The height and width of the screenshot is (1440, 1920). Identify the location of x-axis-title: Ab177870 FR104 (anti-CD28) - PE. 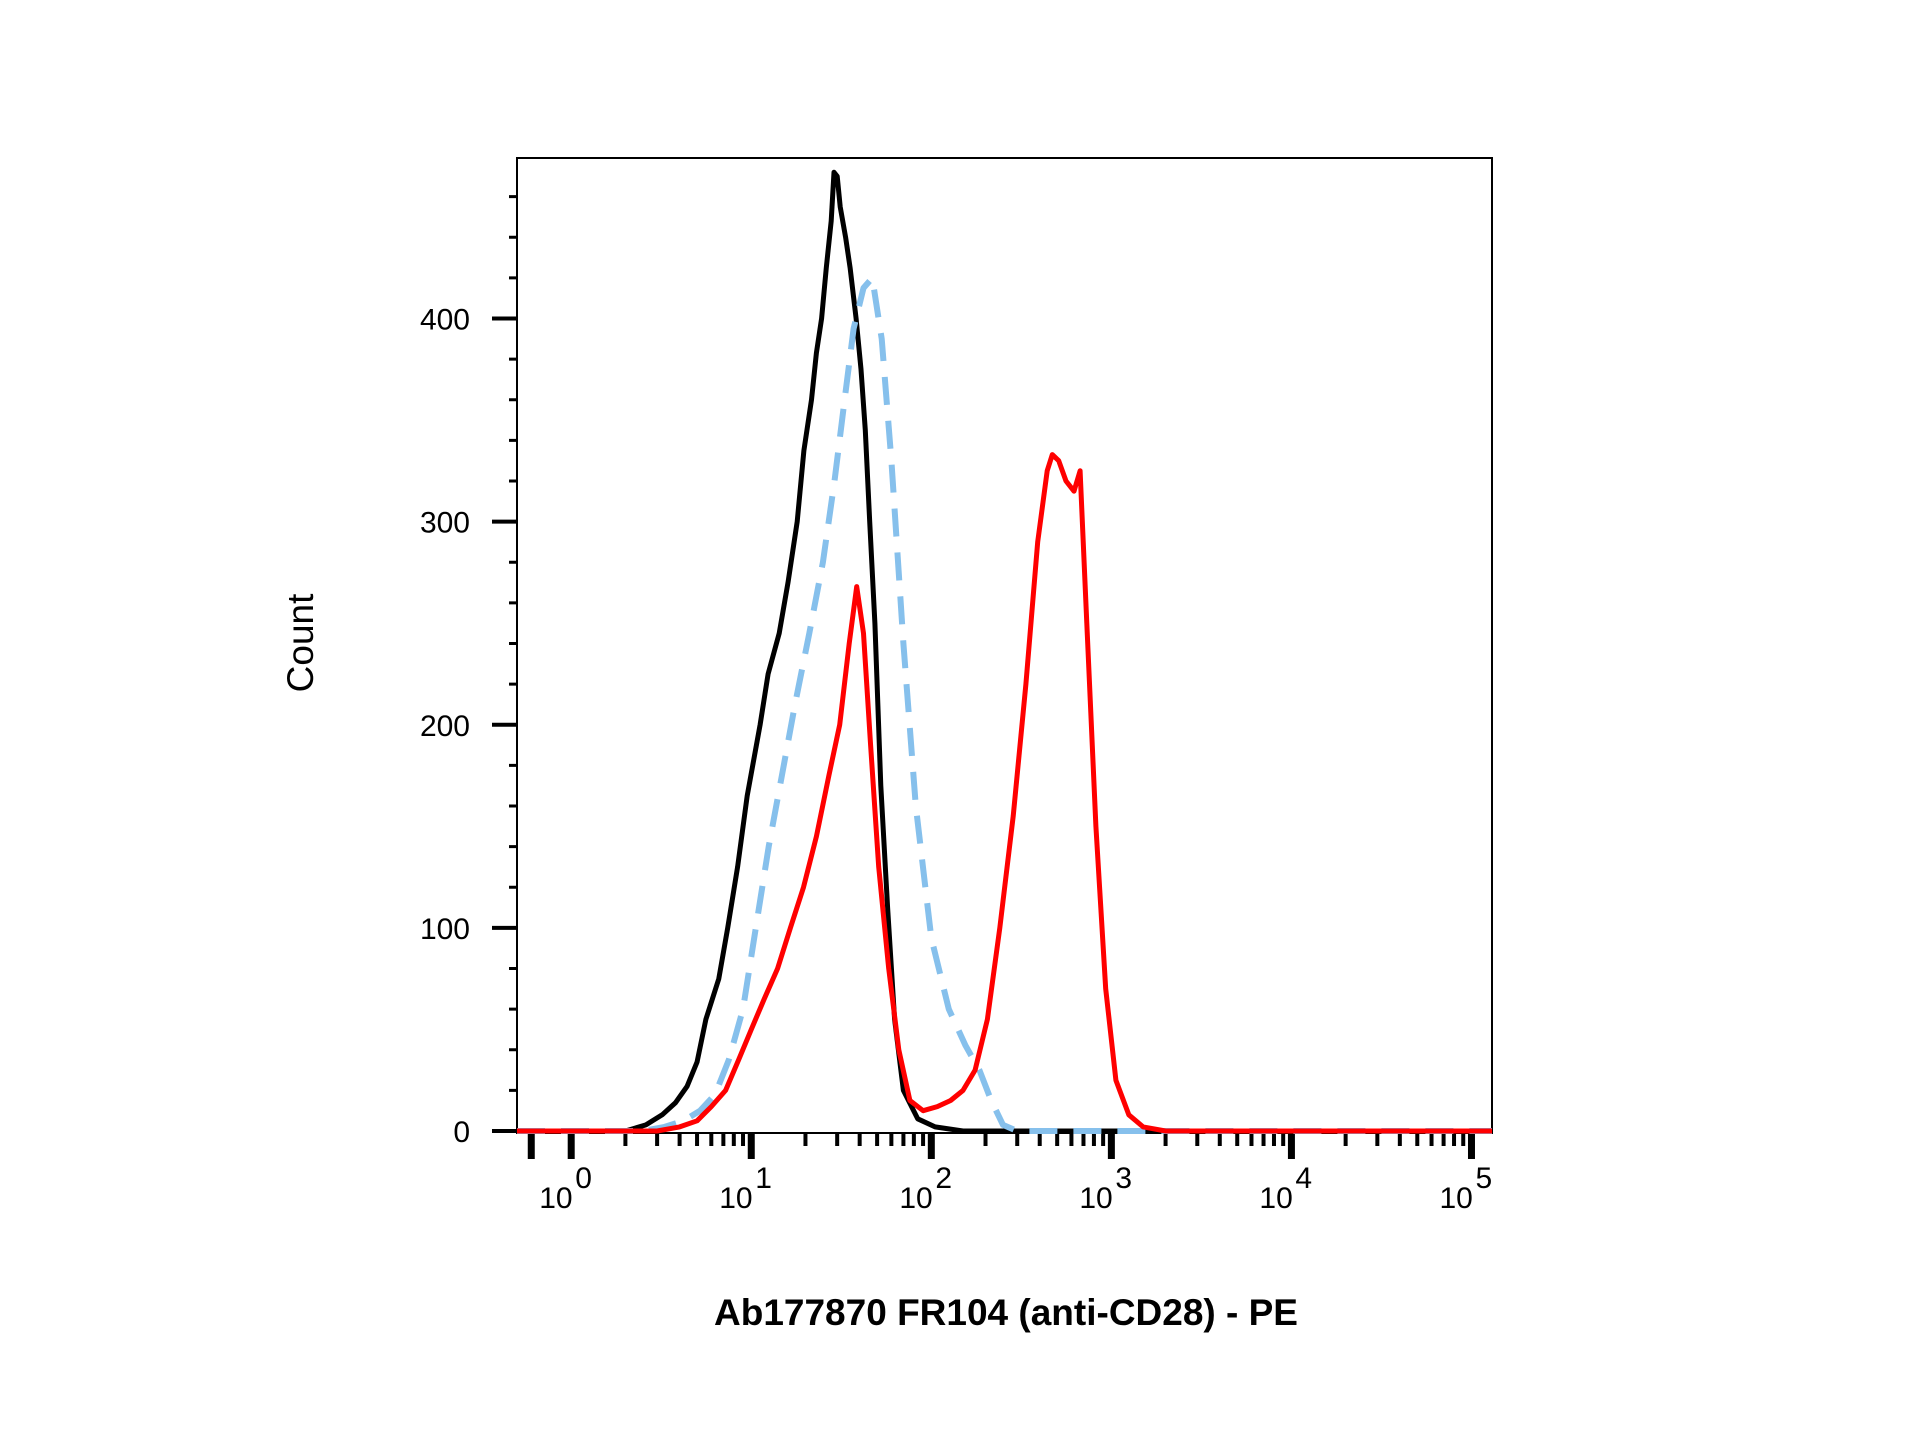
(1006, 1312).